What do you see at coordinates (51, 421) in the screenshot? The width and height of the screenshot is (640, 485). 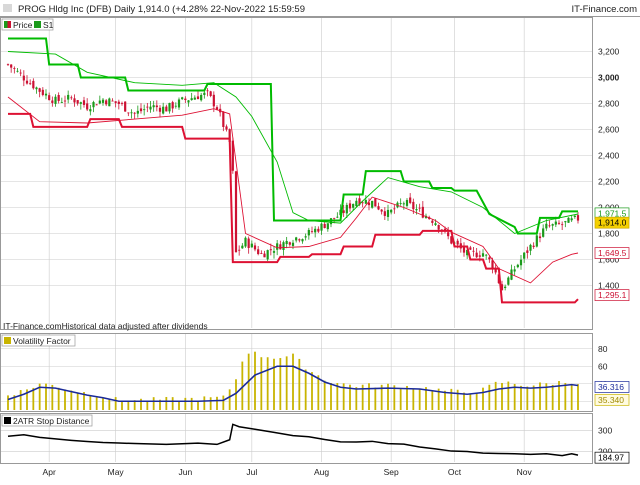 I see `atr-legend-label: 2ATR Stop Distance` at bounding box center [51, 421].